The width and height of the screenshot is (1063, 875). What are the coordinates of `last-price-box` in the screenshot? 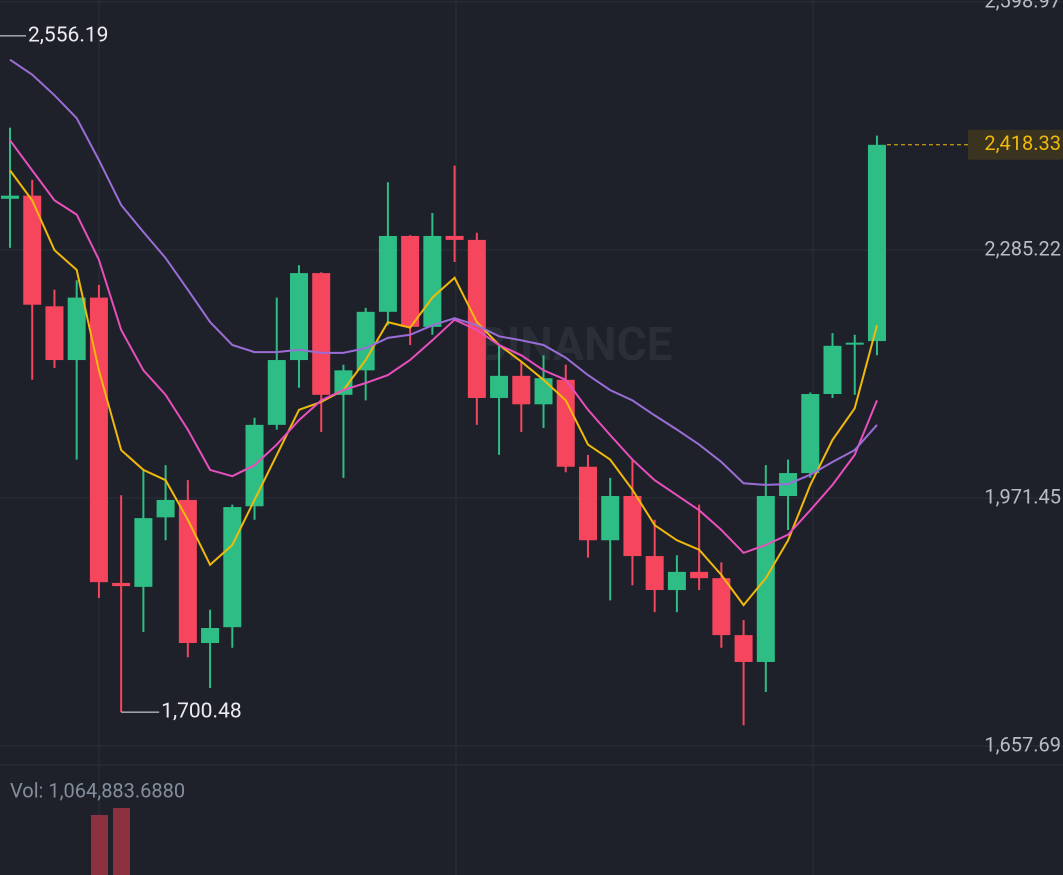 It's located at (1015, 144).